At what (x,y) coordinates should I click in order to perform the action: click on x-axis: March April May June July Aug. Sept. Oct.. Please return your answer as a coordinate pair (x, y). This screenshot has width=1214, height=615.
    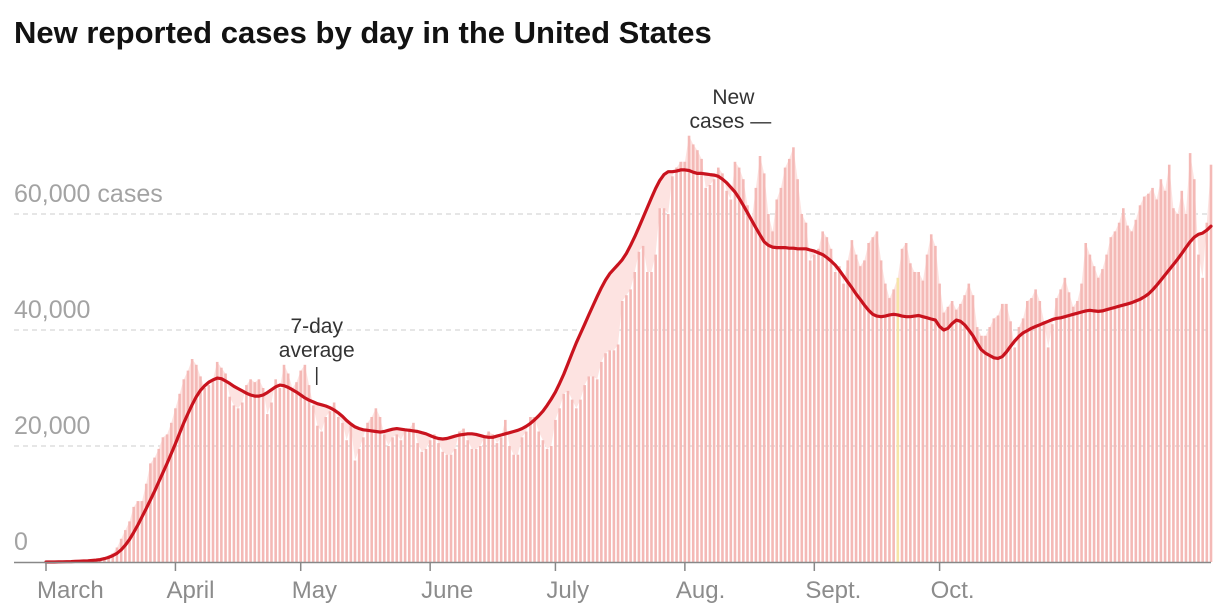
    Looking at the image, I should click on (612, 582).